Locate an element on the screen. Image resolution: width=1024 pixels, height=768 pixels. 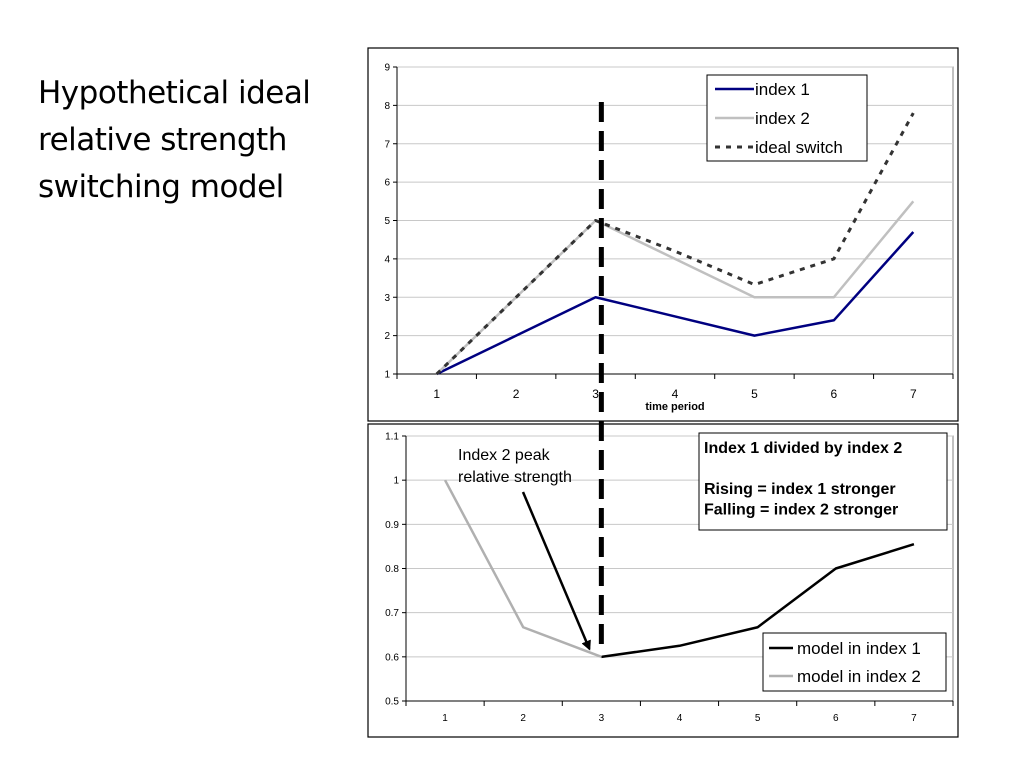
y-tick-label: 3 is located at coordinates (387, 298).